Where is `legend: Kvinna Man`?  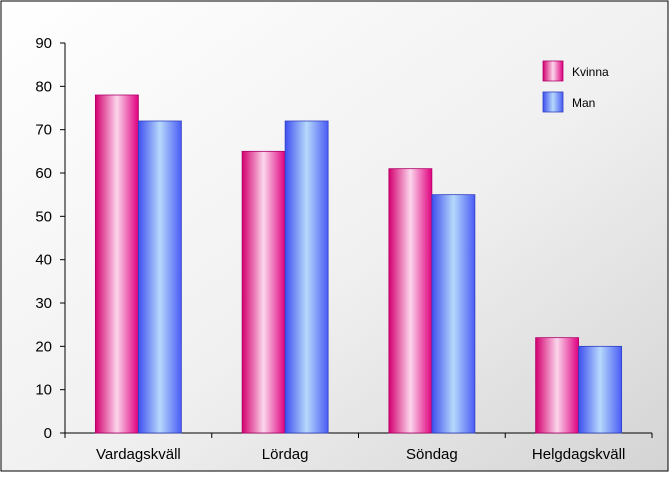 legend: Kvinna Man is located at coordinates (575, 86).